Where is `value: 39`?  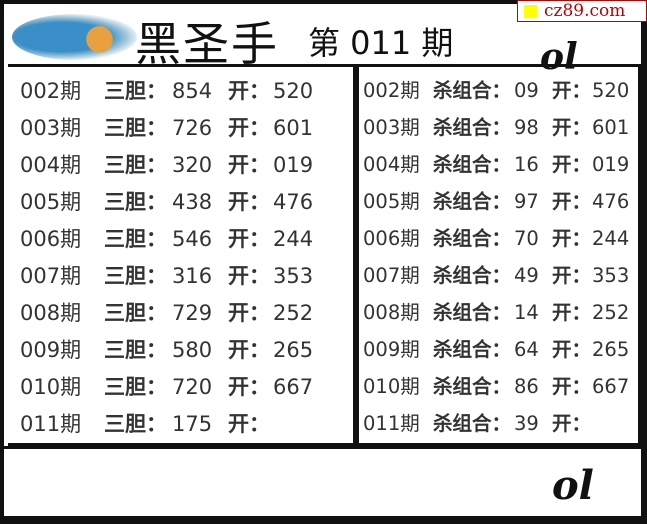
value: 39 is located at coordinates (526, 423).